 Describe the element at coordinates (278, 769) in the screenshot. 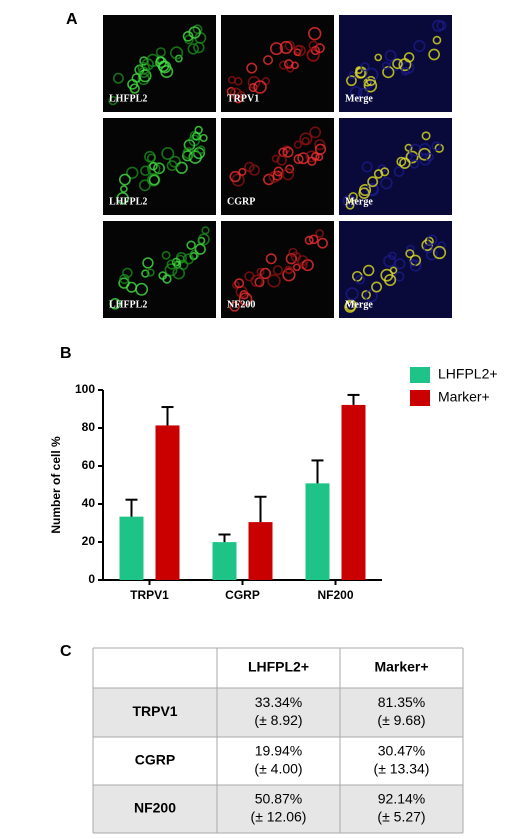

I see `table-cell: (± 4.00)` at that location.